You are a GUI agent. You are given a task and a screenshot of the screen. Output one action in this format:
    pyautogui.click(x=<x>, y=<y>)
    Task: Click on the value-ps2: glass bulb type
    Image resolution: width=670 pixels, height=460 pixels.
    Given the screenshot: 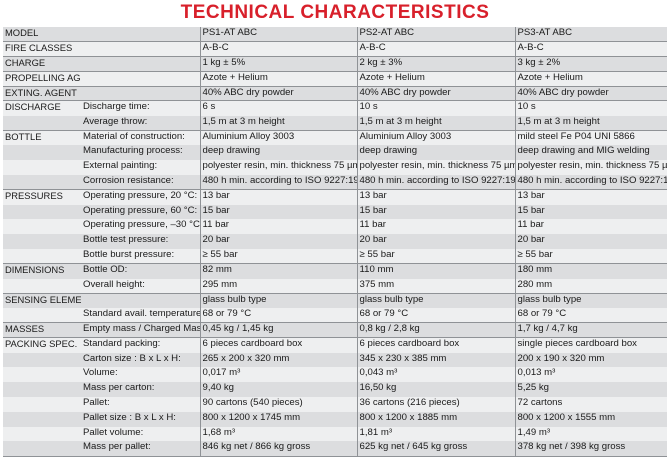 What is the action you would take?
    pyautogui.click(x=435, y=301)
    